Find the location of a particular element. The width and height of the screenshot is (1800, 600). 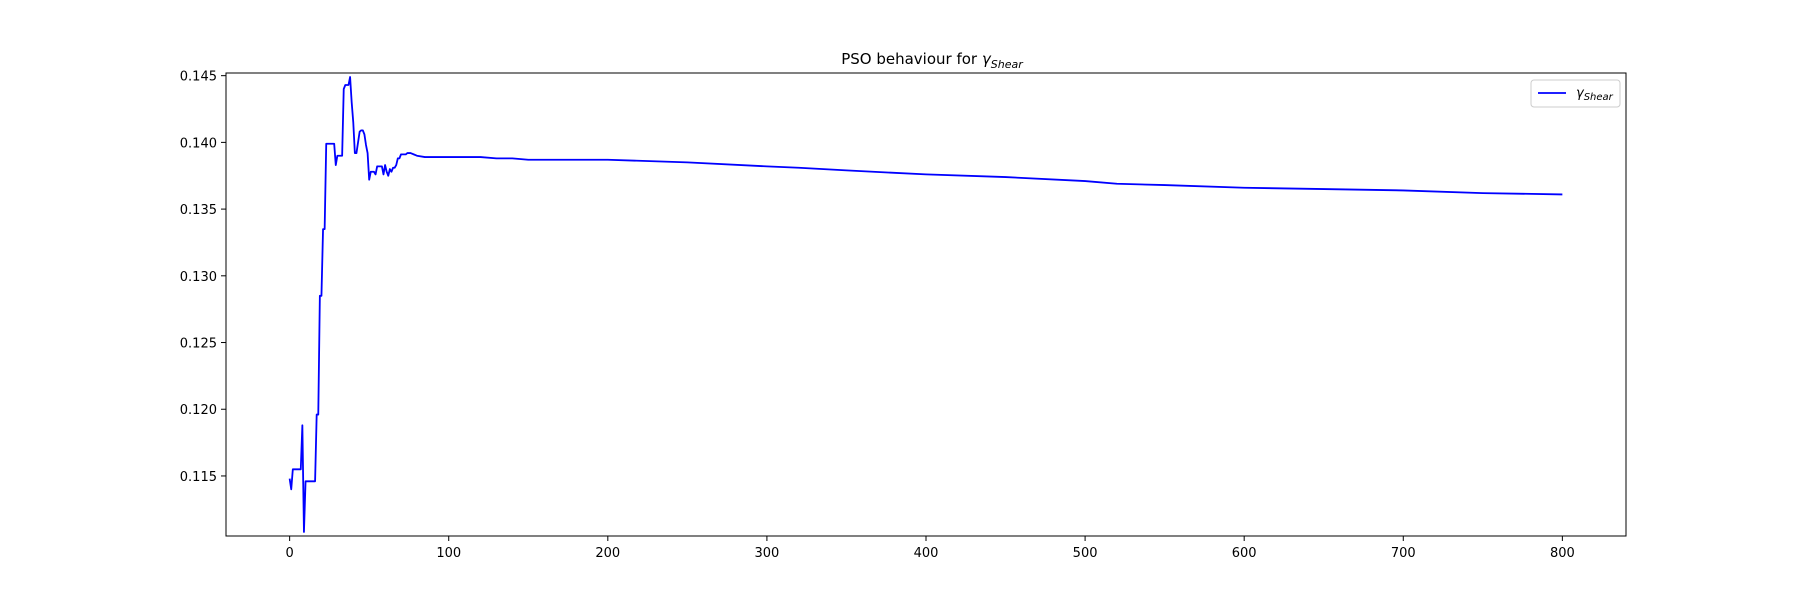

x-tick-label: 600 is located at coordinates (1244, 553).